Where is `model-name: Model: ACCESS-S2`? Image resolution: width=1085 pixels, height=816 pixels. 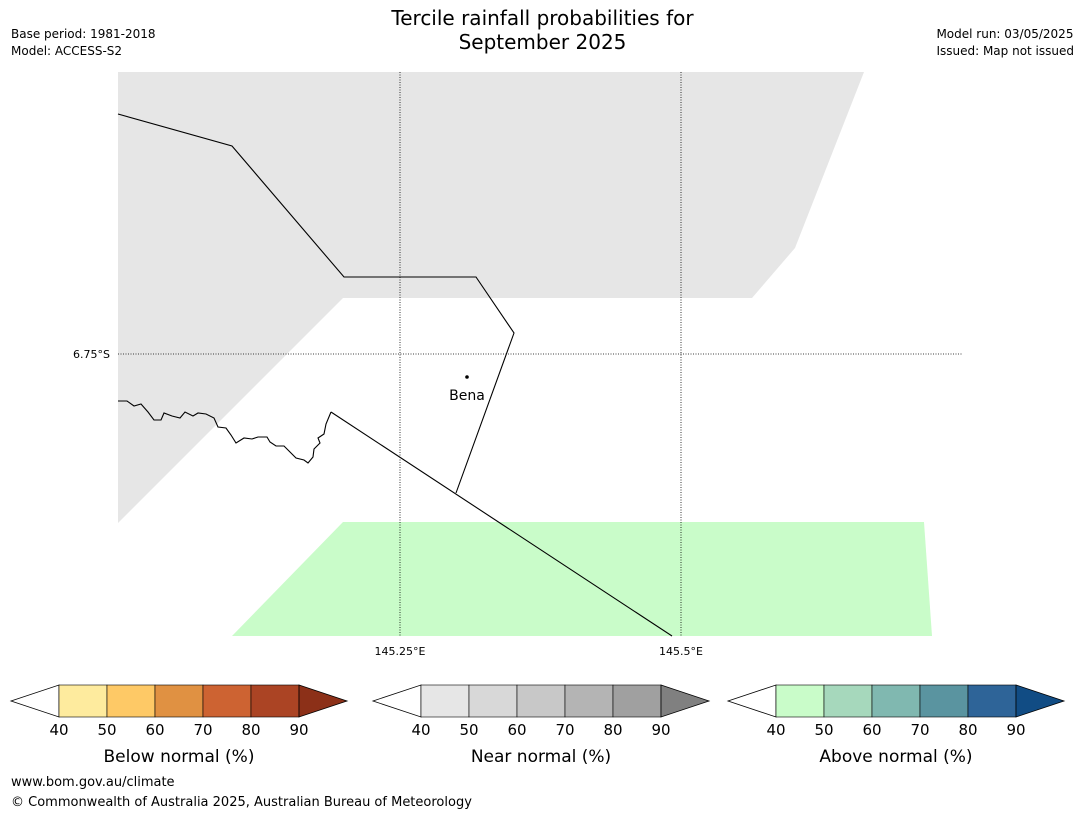
model-name: Model: ACCESS-S2 is located at coordinates (67, 51).